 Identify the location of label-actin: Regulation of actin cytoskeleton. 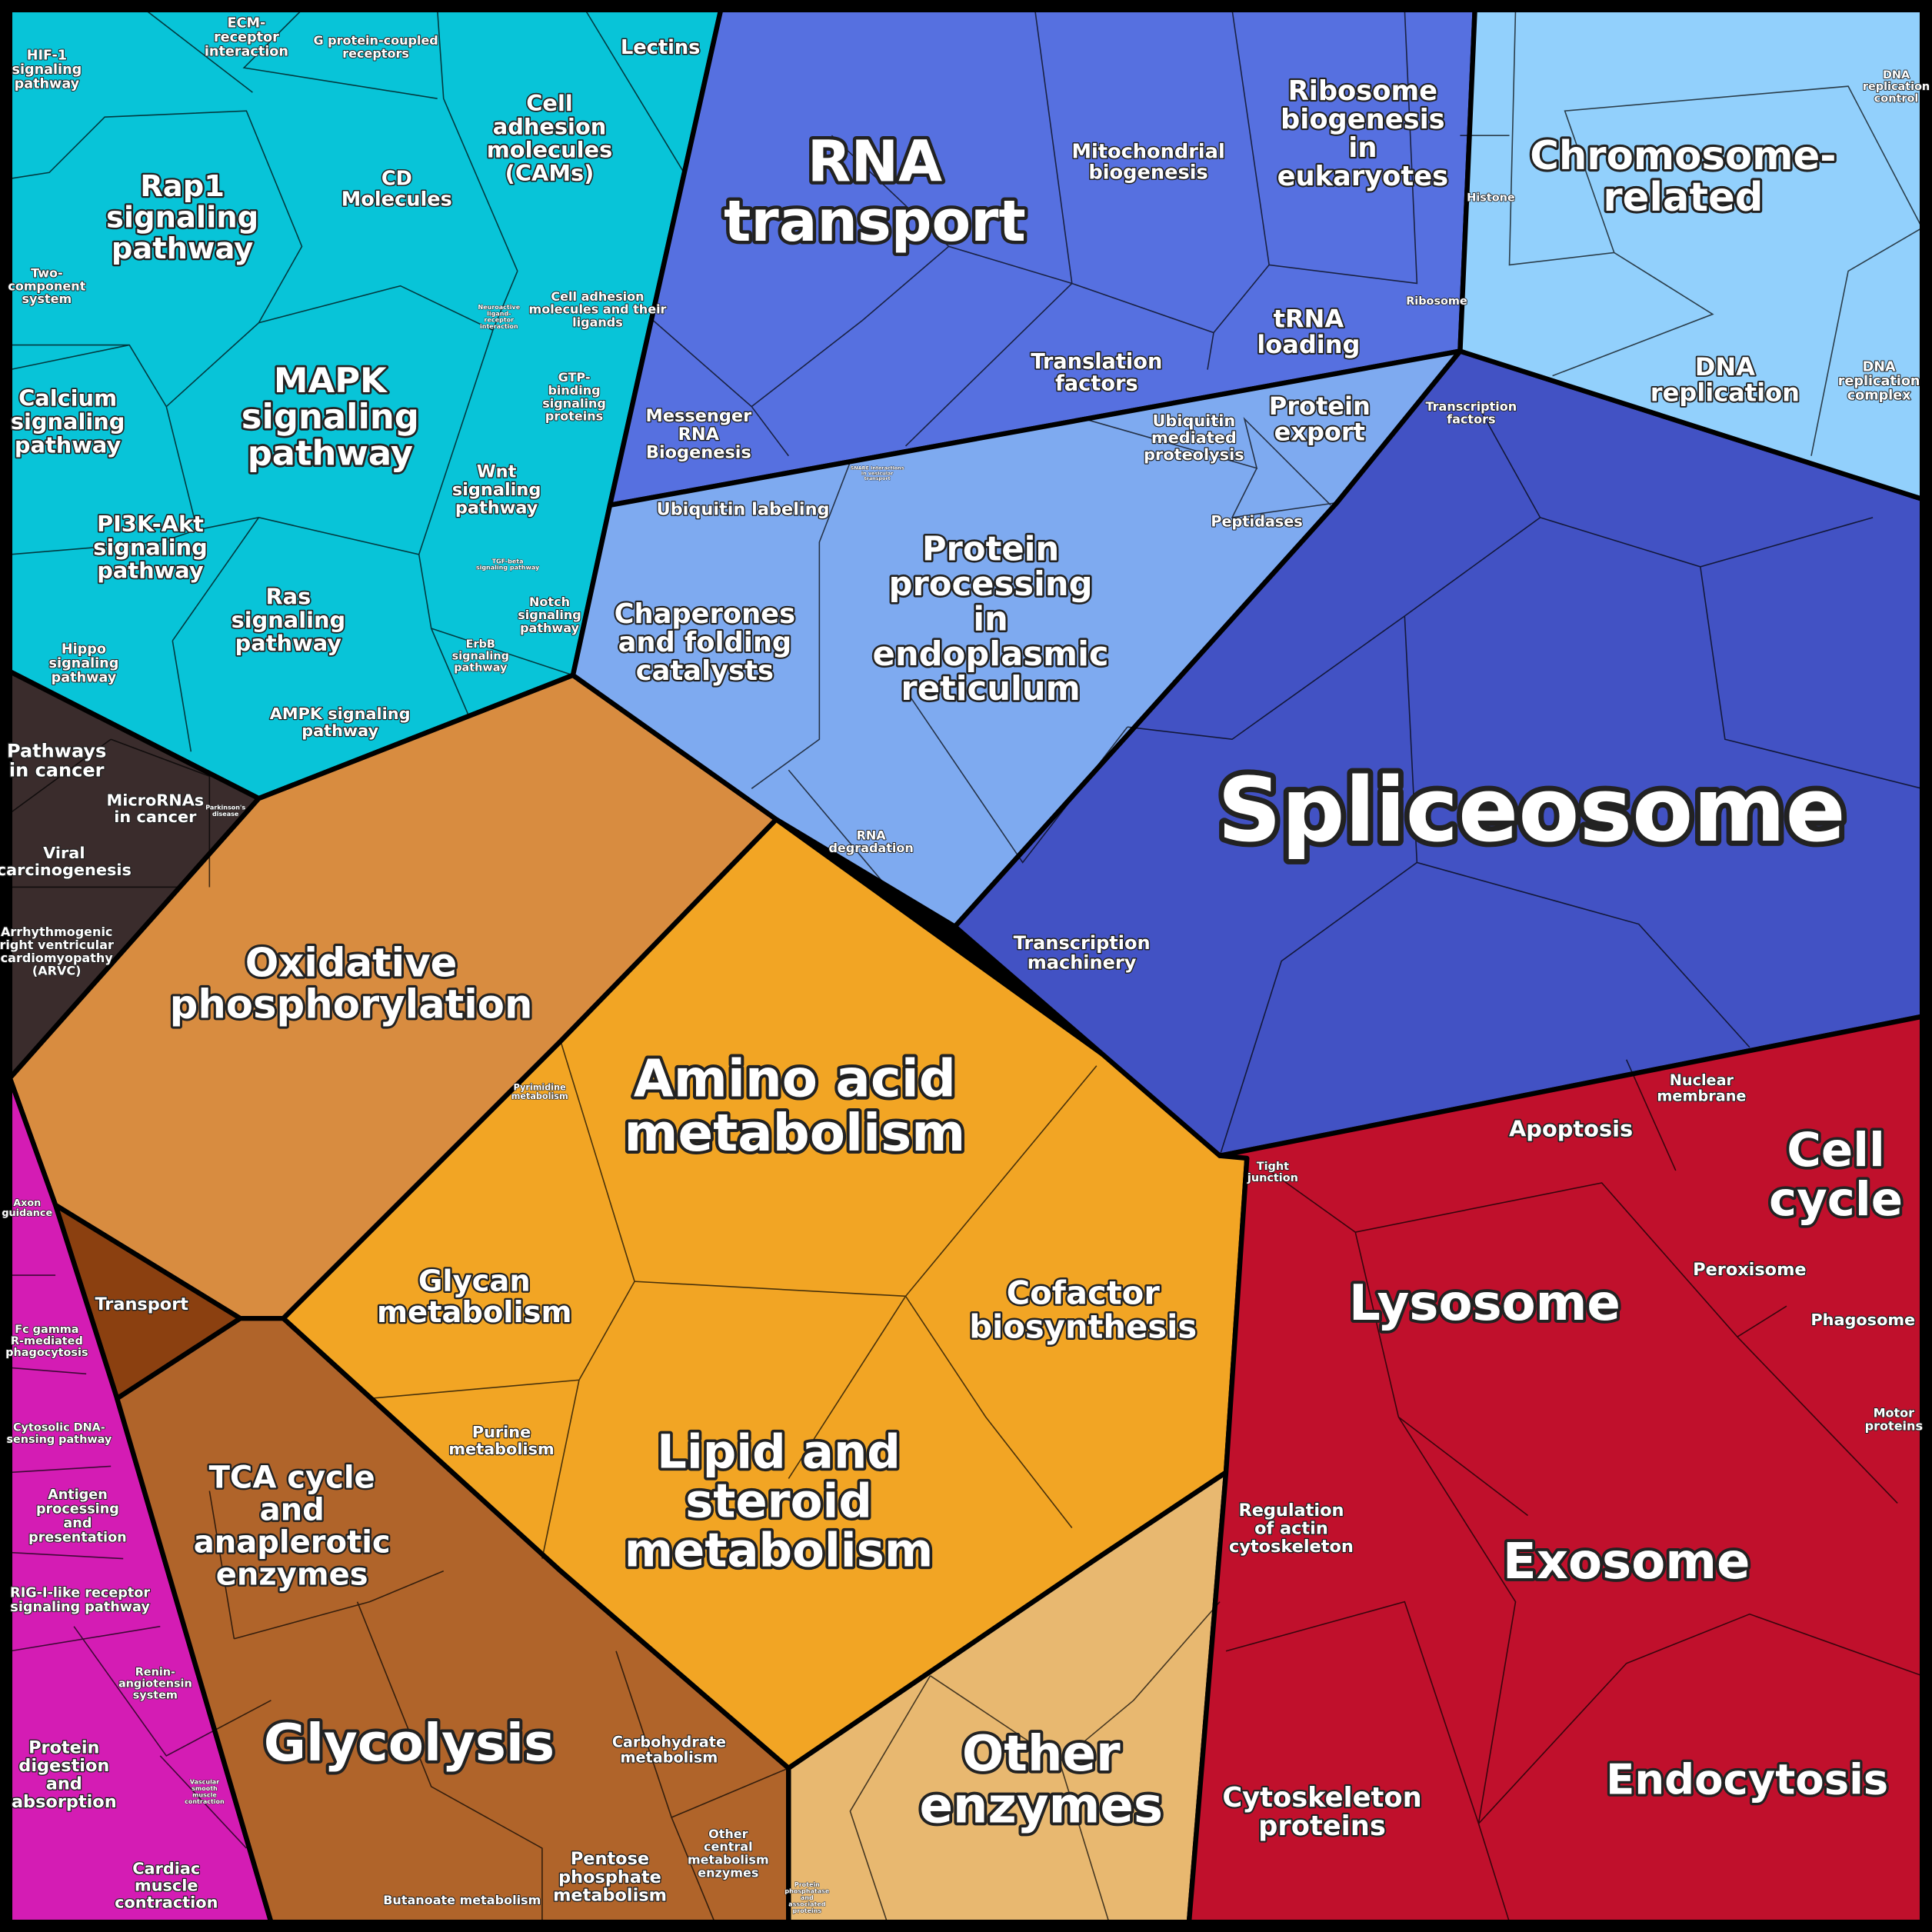
(1291, 1528).